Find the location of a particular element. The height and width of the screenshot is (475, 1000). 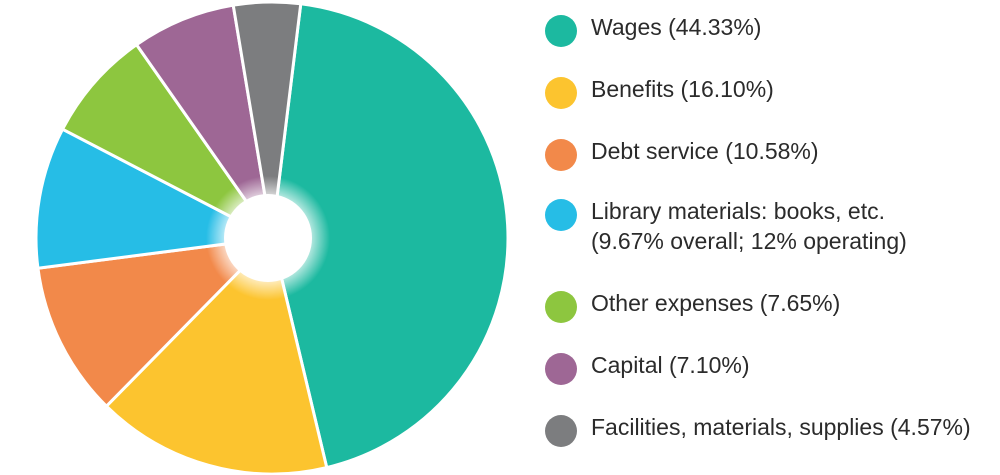

legend-label-line: Other expenses (7.65%) is located at coordinates (716, 303).